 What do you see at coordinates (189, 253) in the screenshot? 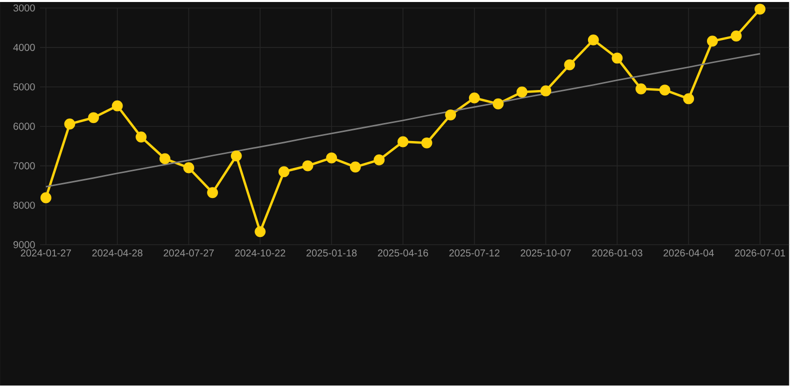
I see `x-tick-label: 2024-07-27` at bounding box center [189, 253].